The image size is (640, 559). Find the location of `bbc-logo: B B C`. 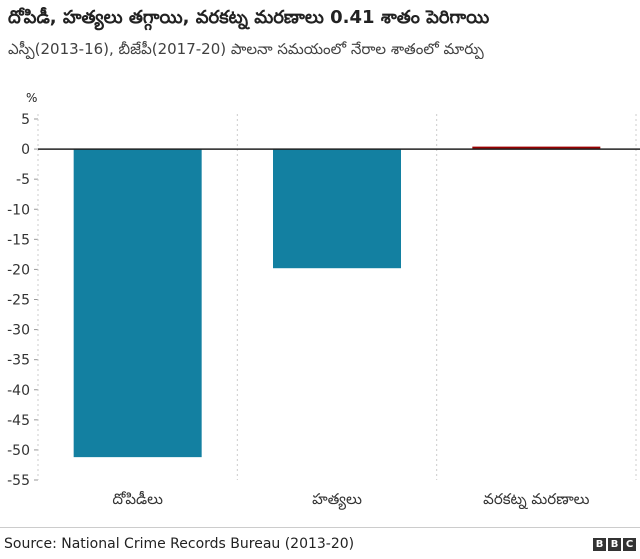

bbc-logo: B B C is located at coordinates (614, 544).